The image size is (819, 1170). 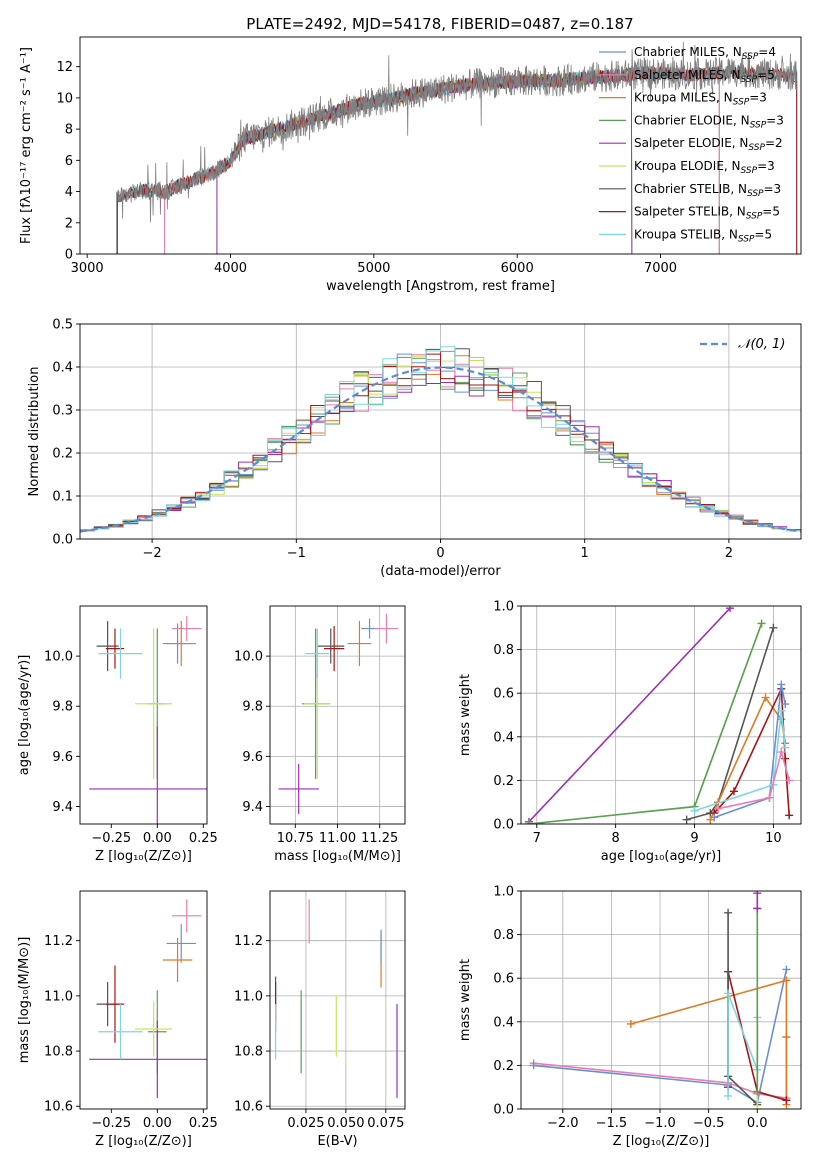 I want to click on x-tick-label: 0, so click(x=440, y=553).